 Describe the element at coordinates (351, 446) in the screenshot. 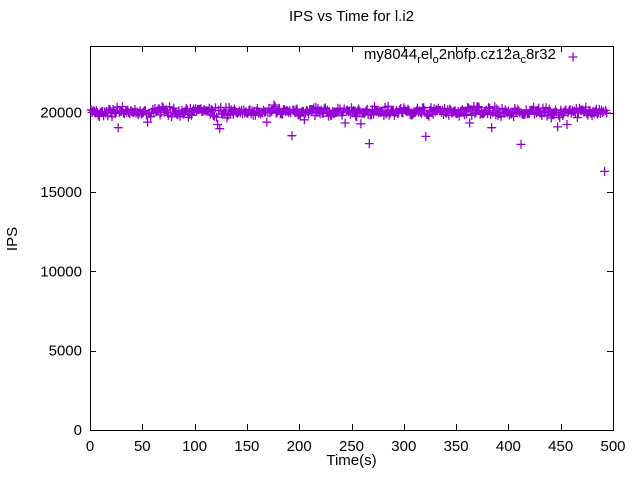

I see `x-tick-label: 250` at that location.